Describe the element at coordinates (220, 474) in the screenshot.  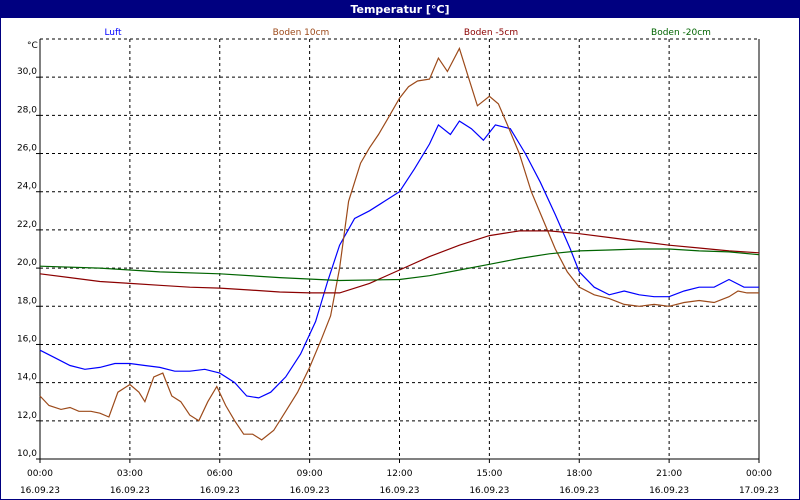
I see `x-tick-time-label: 06:00` at that location.